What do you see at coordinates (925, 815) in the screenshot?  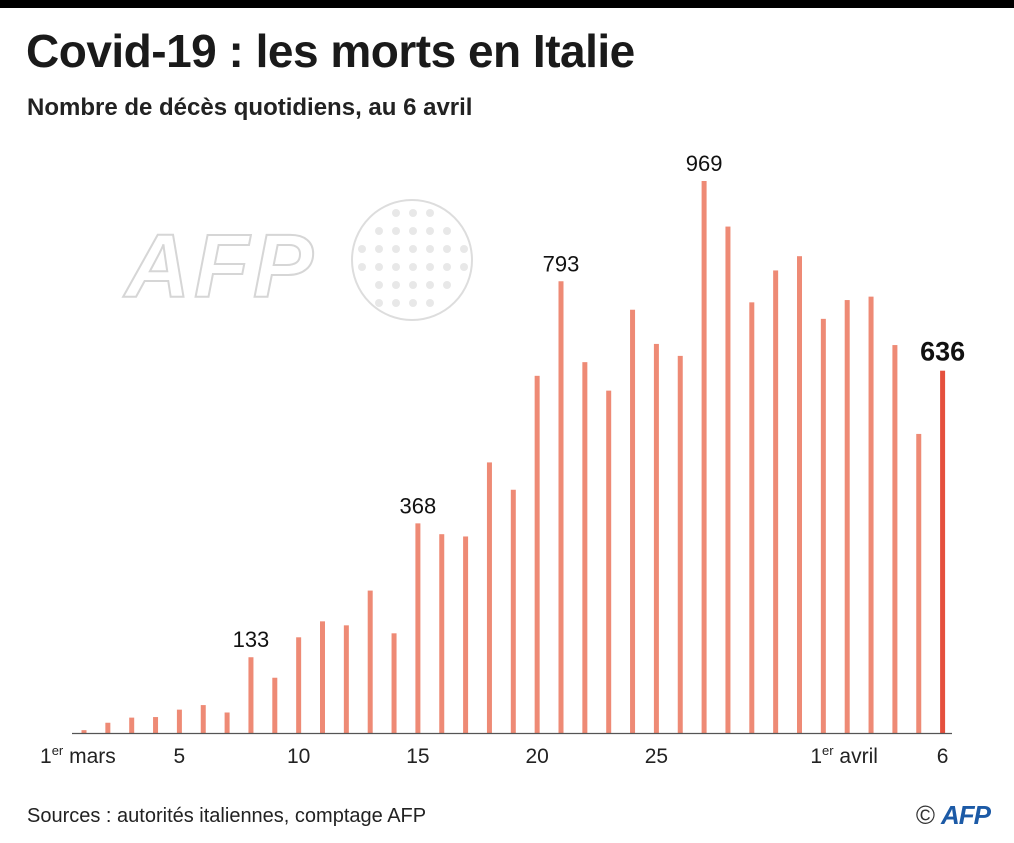 I see `copyright-icon: ©` at bounding box center [925, 815].